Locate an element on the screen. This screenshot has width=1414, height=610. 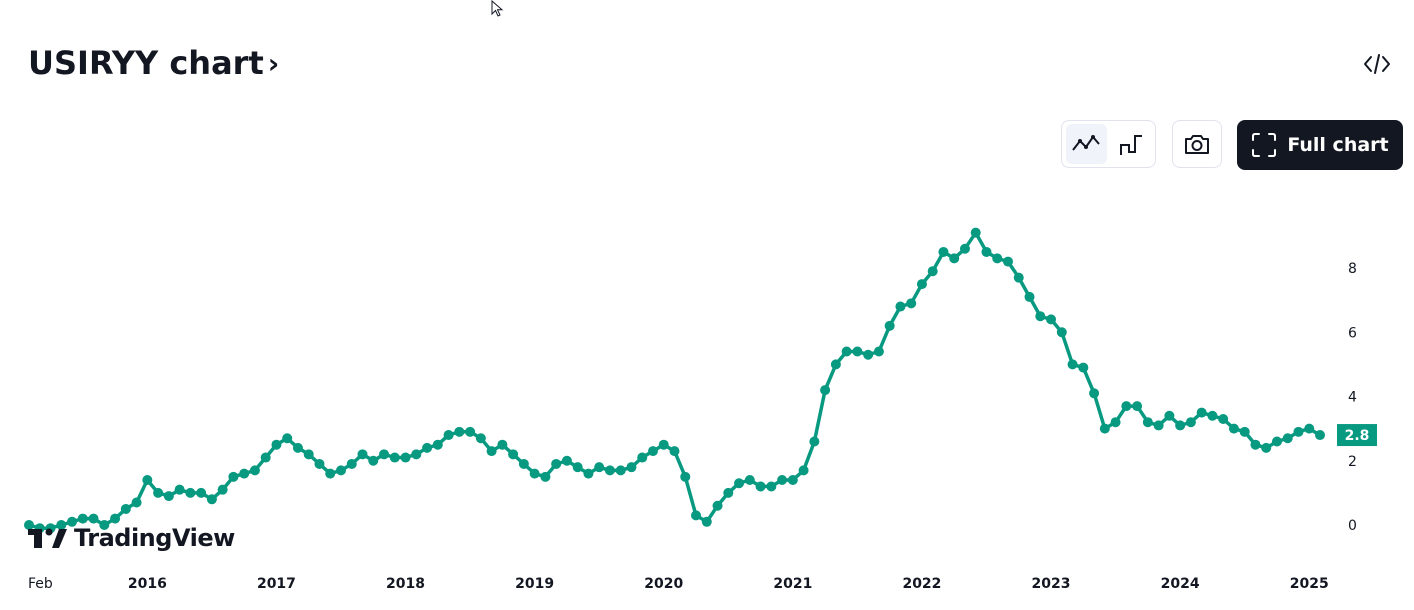
embed-code-button is located at coordinates (1377, 64).